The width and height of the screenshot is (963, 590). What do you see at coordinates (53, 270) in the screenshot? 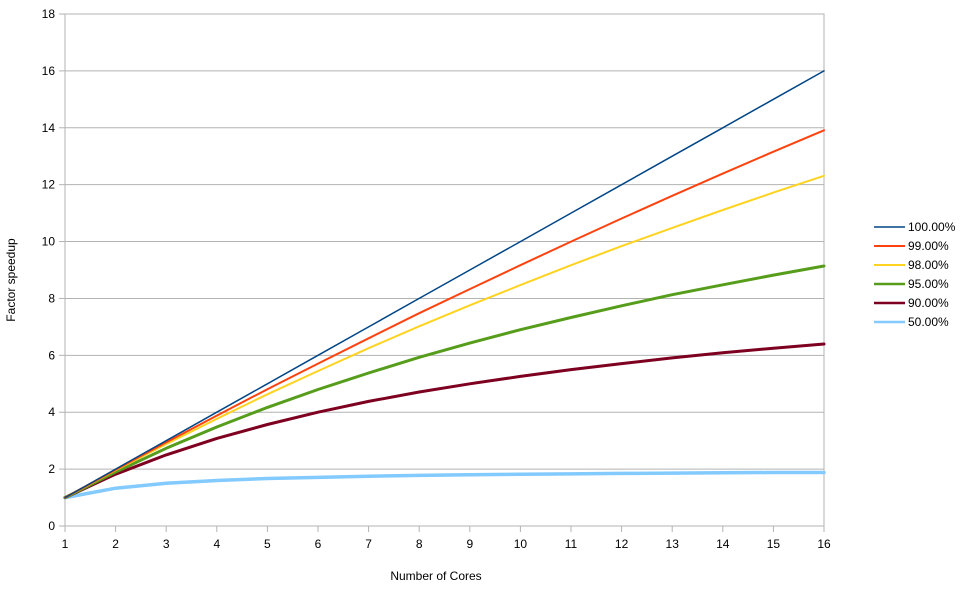
I see `y-axis: 0 2 4 6 8 10 12 14 16 18` at bounding box center [53, 270].